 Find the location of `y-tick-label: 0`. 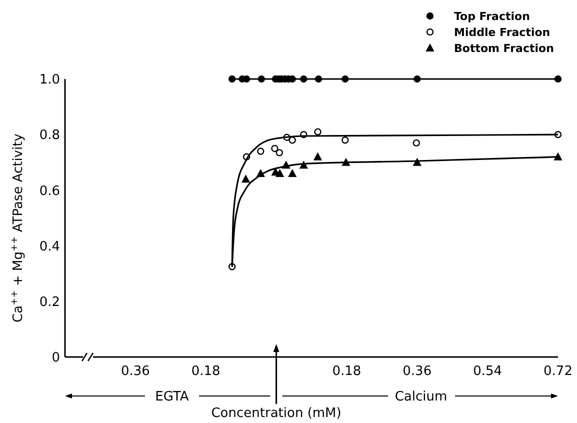

y-tick-label: 0 is located at coordinates (56, 358).